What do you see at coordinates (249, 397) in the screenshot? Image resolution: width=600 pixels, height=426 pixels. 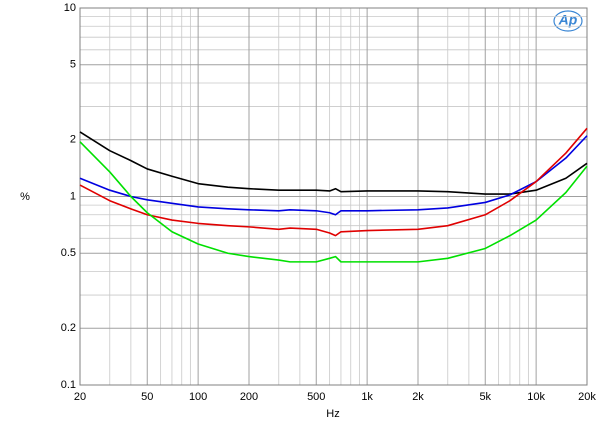 I see `x-tick-label: 200` at bounding box center [249, 397].